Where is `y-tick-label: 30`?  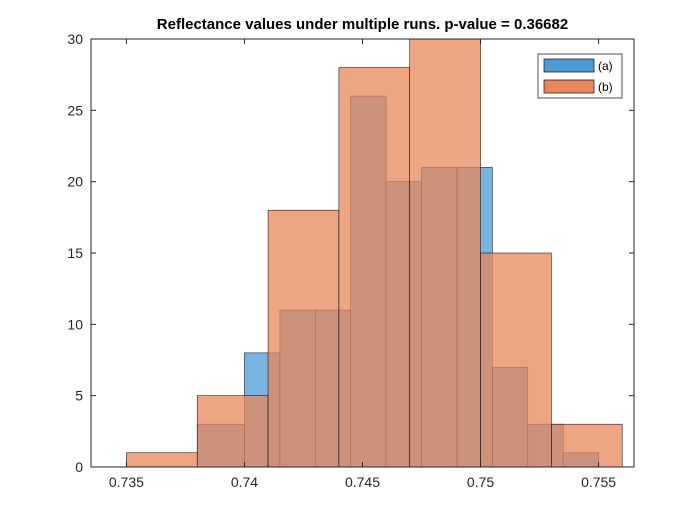 y-tick-label: 30 is located at coordinates (75, 39).